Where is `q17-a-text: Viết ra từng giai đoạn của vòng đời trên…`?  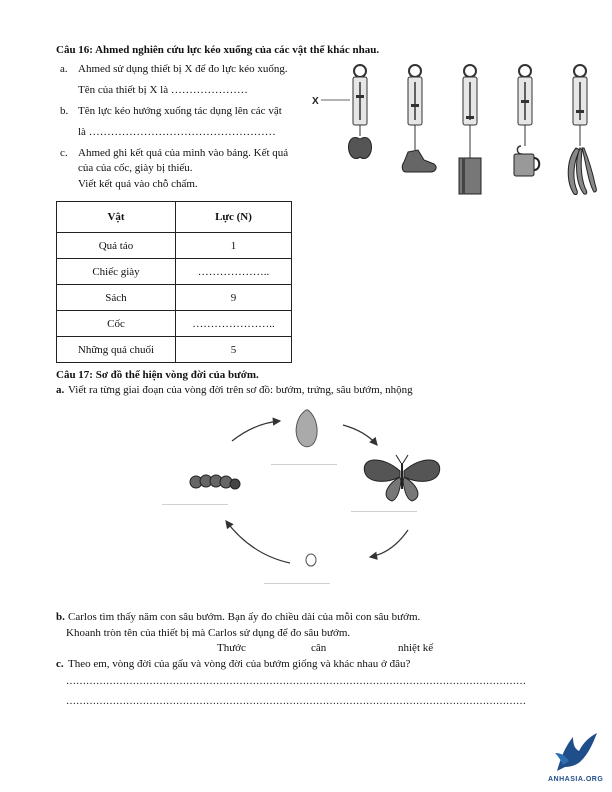
q17-a-text: Viết ra từng giai đoạn của vòng đời trên… is located at coordinates (240, 390).